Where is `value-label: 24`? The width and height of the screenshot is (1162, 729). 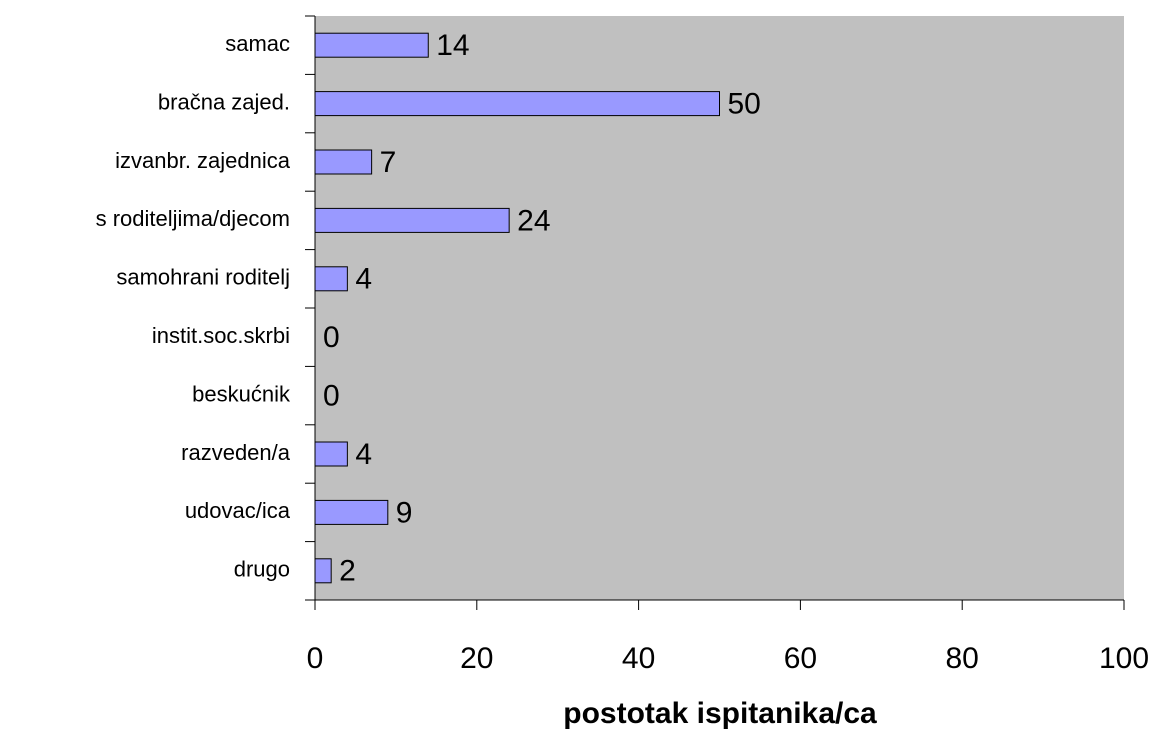
value-label: 24 is located at coordinates (533, 220).